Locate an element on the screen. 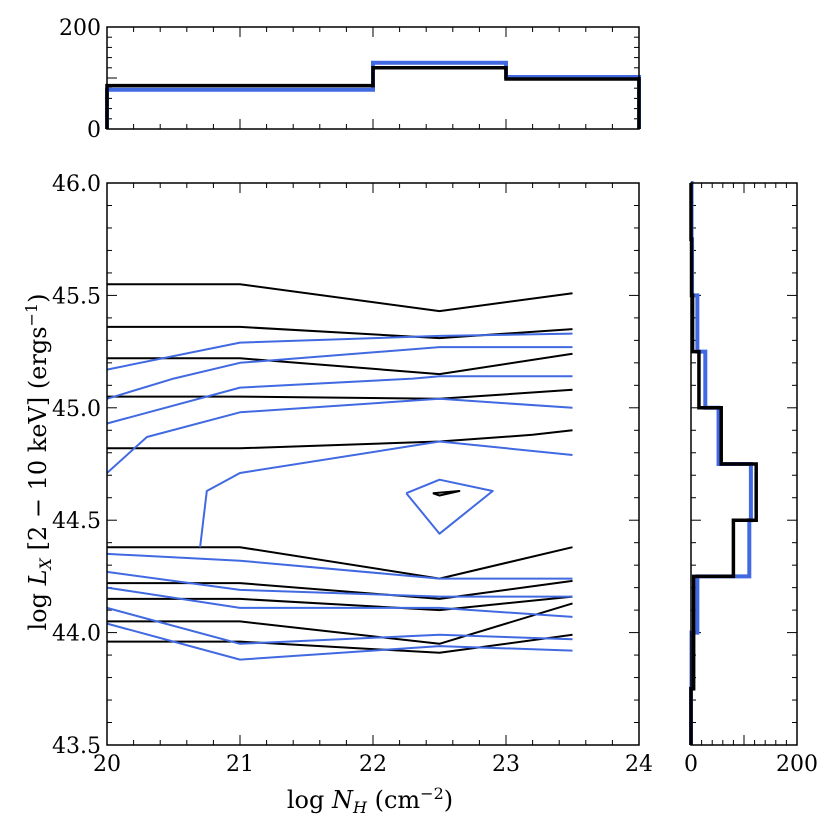  top-histogram-panel: 0 200 is located at coordinates (350, 79).